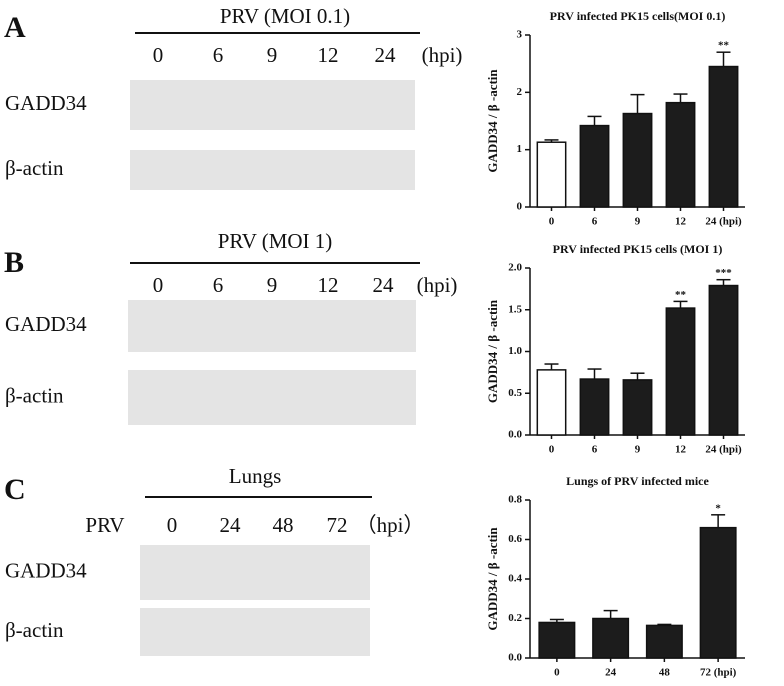  Describe the element at coordinates (515, 618) in the screenshot. I see `y-tick-label: 0.2` at that location.